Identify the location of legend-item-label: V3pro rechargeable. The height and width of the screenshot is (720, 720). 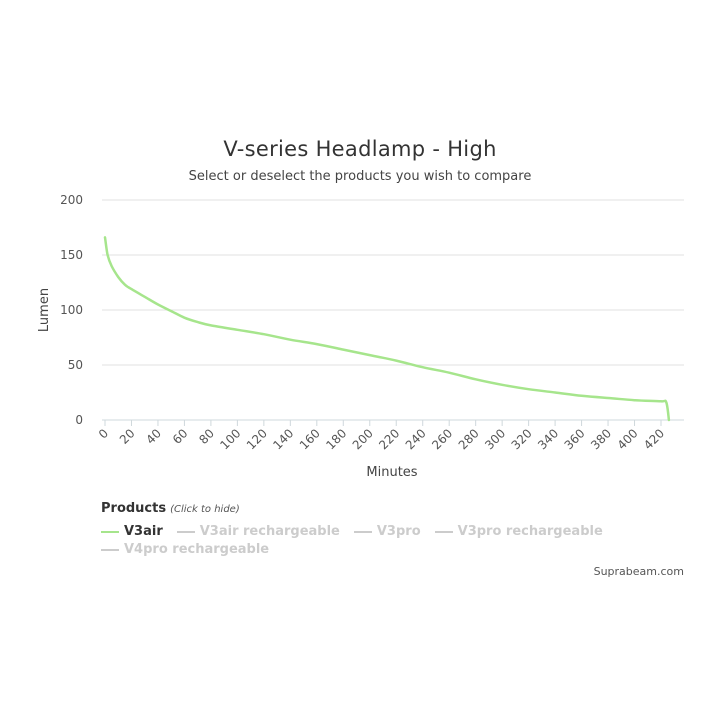
(530, 531).